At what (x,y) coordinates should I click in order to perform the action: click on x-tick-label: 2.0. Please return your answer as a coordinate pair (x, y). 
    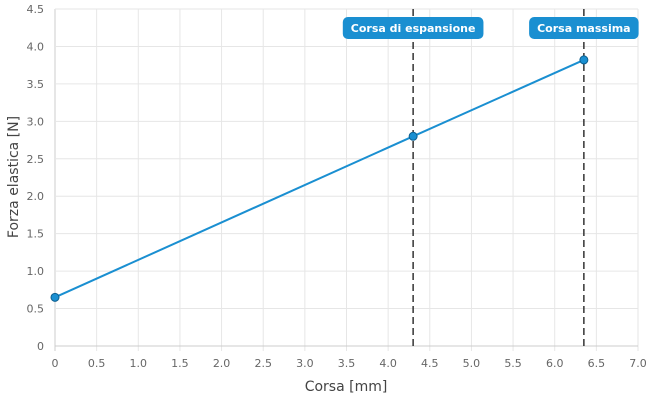
    Looking at the image, I should click on (222, 363).